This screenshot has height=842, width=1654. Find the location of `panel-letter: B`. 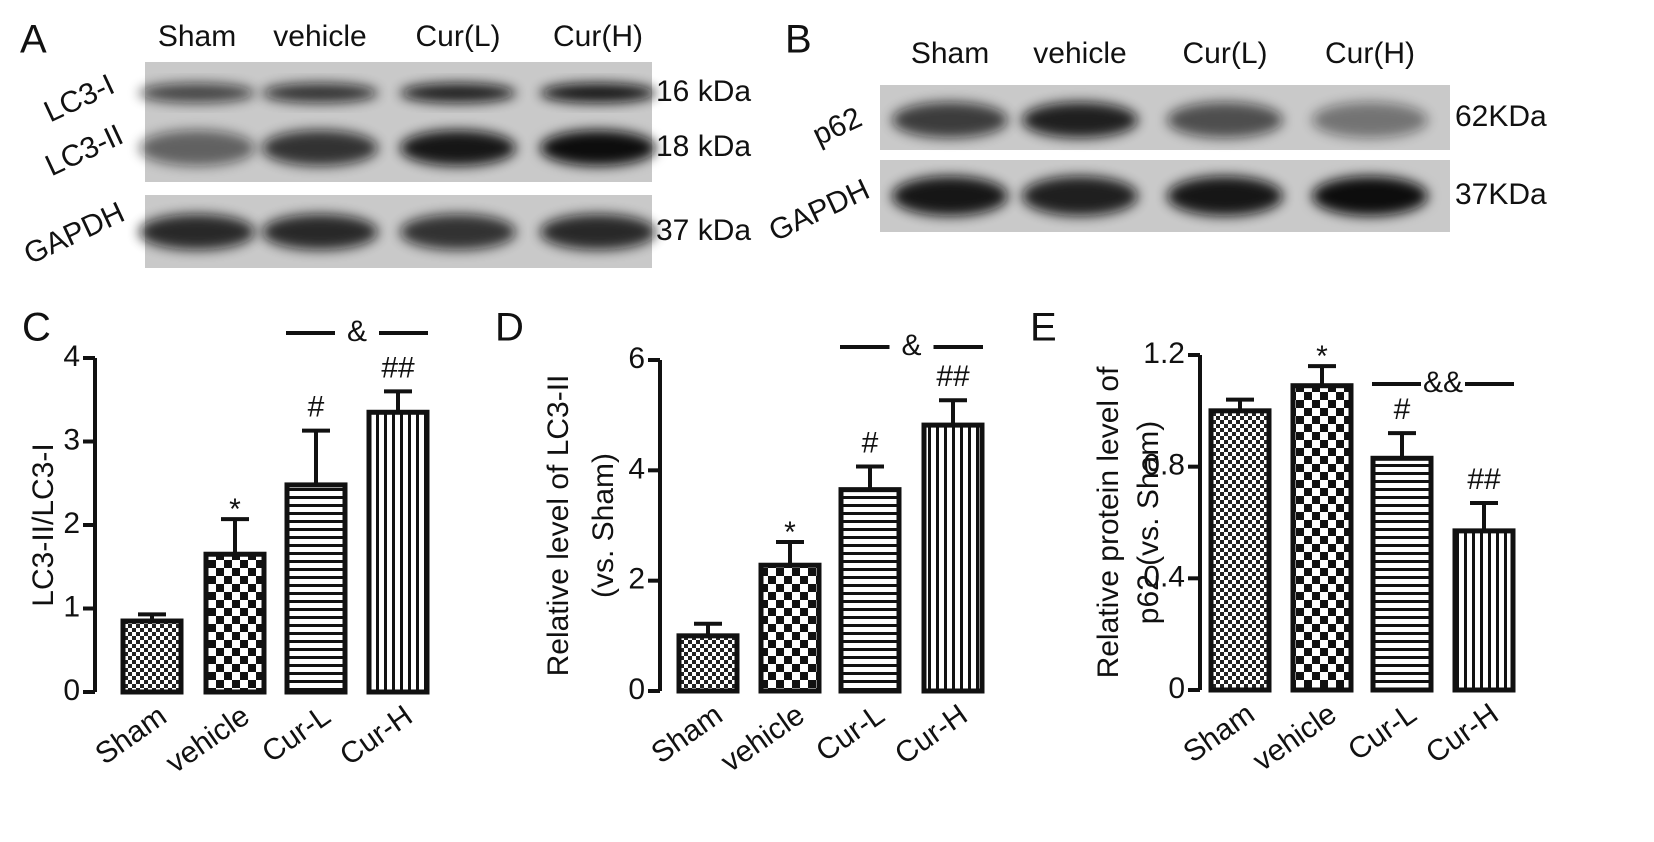

panel-letter: B is located at coordinates (798, 40).